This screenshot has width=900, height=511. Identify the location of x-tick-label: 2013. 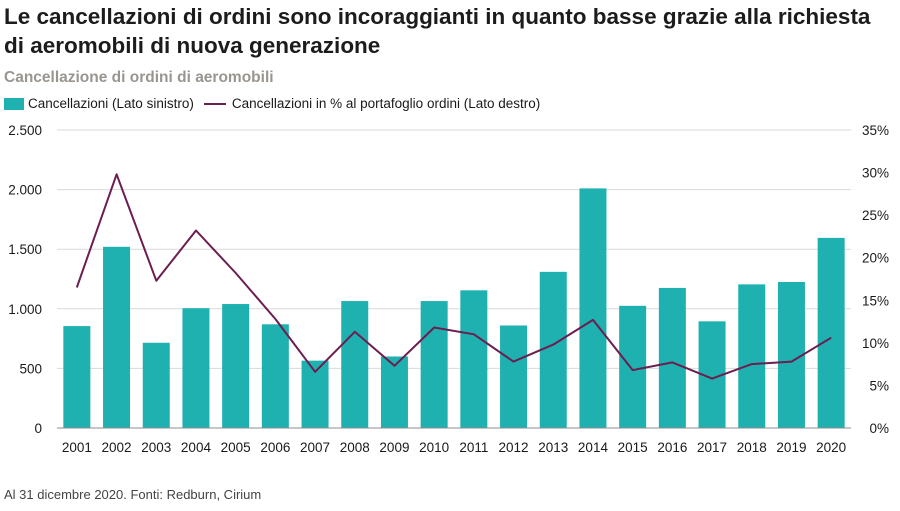
(553, 447).